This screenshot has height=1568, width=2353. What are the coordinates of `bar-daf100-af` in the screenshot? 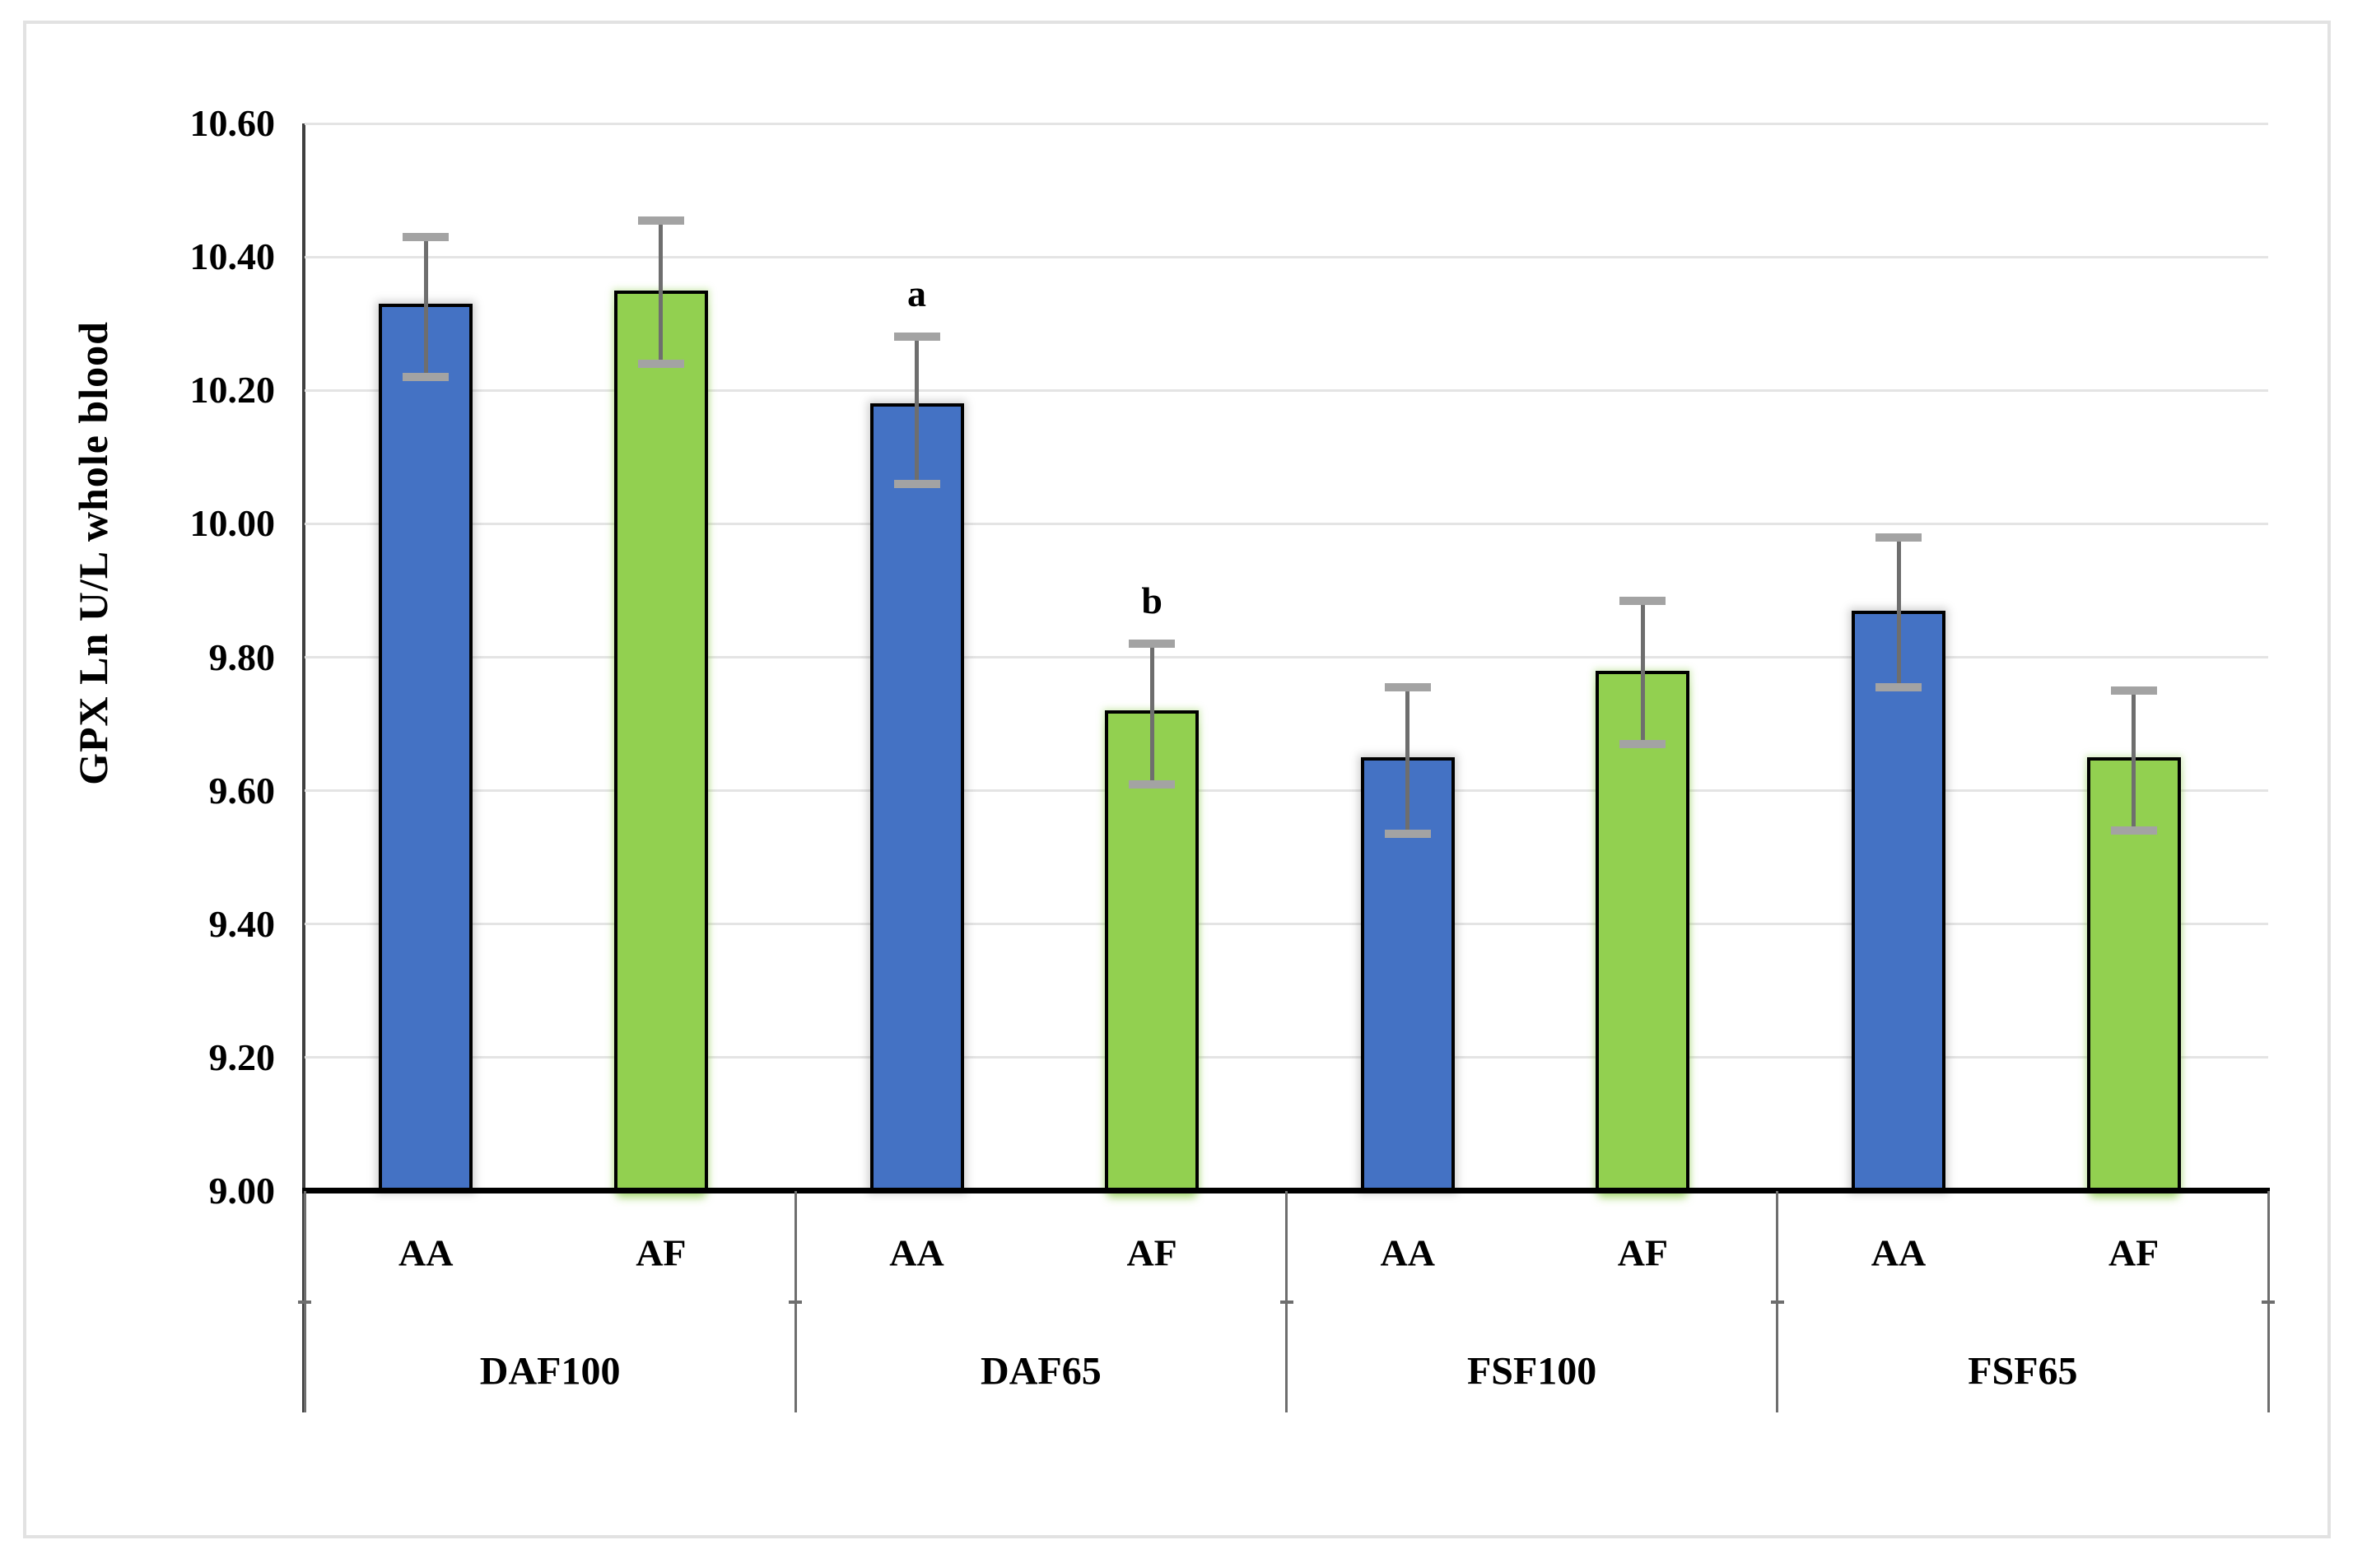 It's located at (660, 740).